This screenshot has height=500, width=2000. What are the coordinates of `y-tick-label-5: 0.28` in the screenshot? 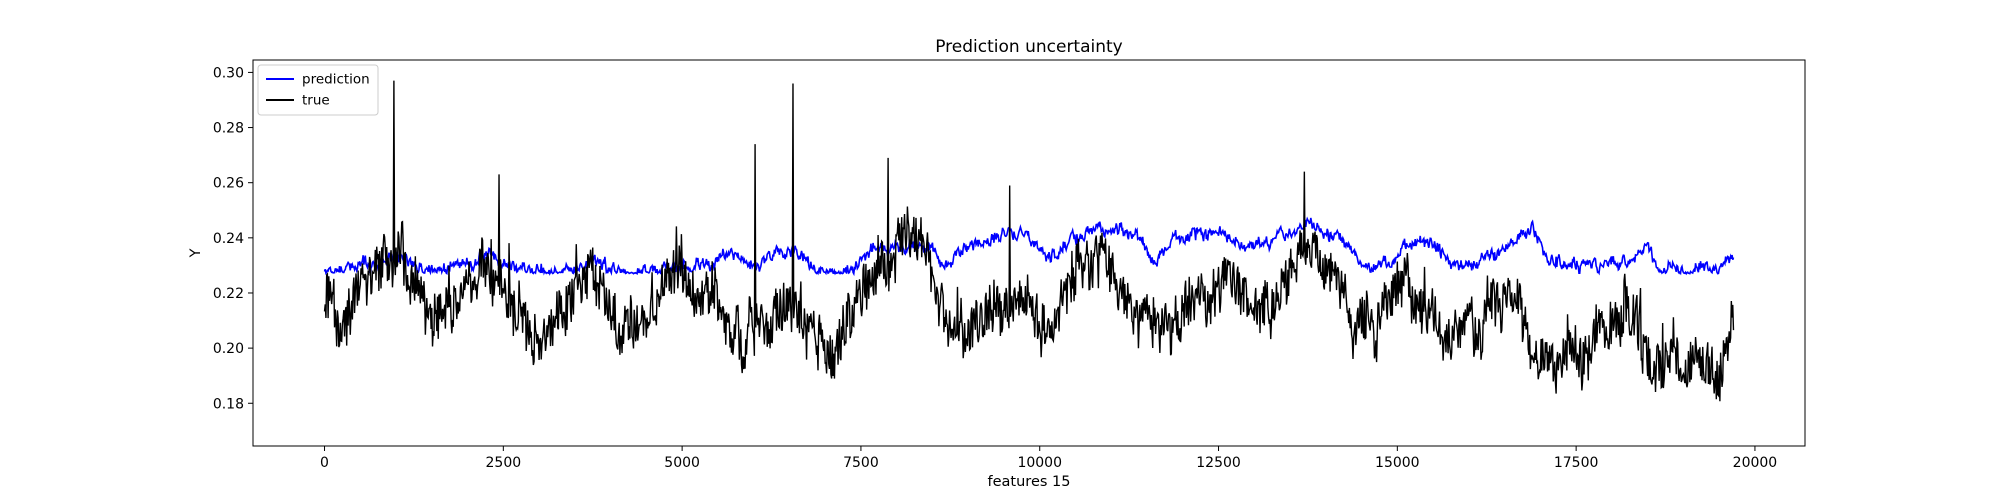 It's located at (228, 129).